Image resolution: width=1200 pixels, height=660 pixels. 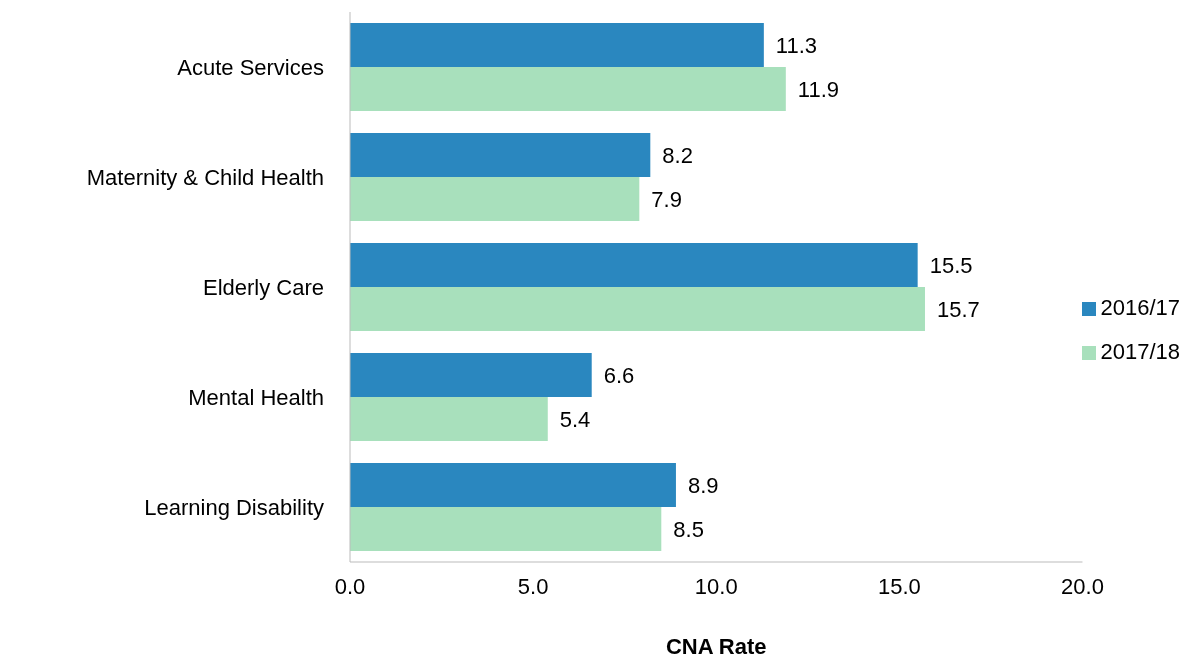 What do you see at coordinates (575, 419) in the screenshot?
I see `data-label: 5.4` at bounding box center [575, 419].